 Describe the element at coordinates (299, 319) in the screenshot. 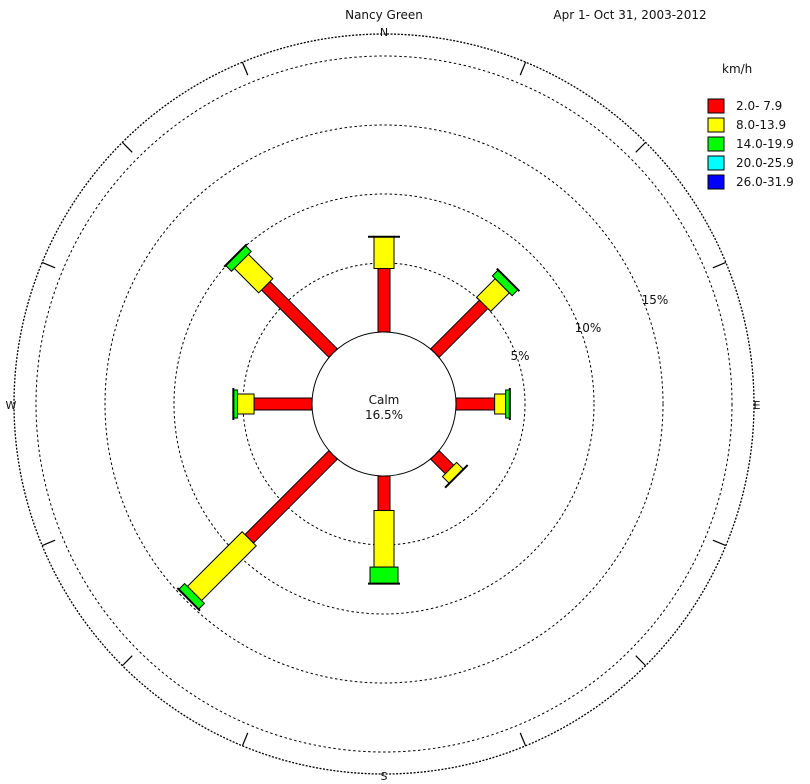

I see `bar-segment-nw-bin1` at that location.